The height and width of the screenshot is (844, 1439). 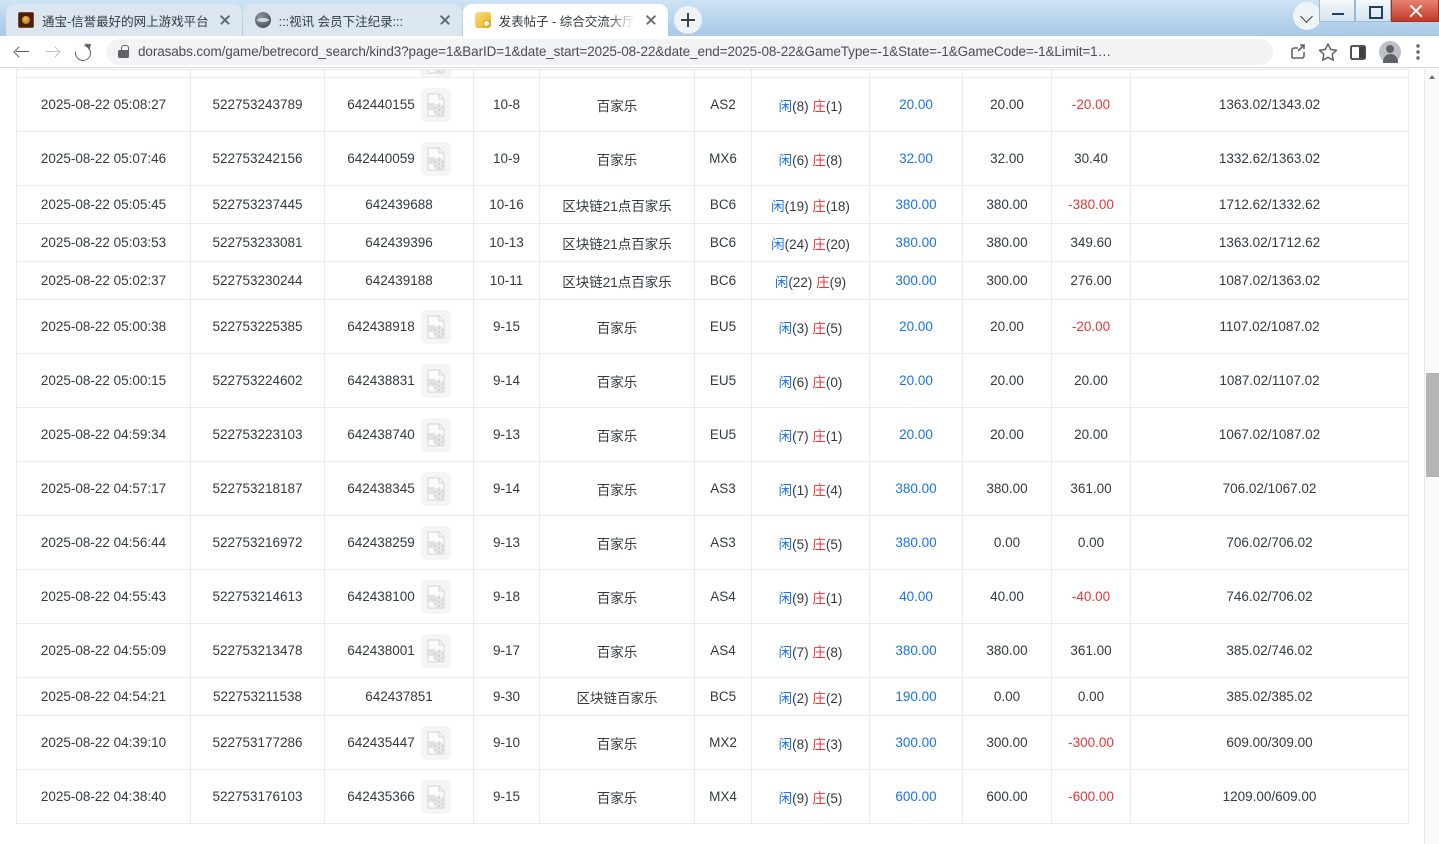 I want to click on cell-bet-amount: 300.00, so click(x=916, y=742).